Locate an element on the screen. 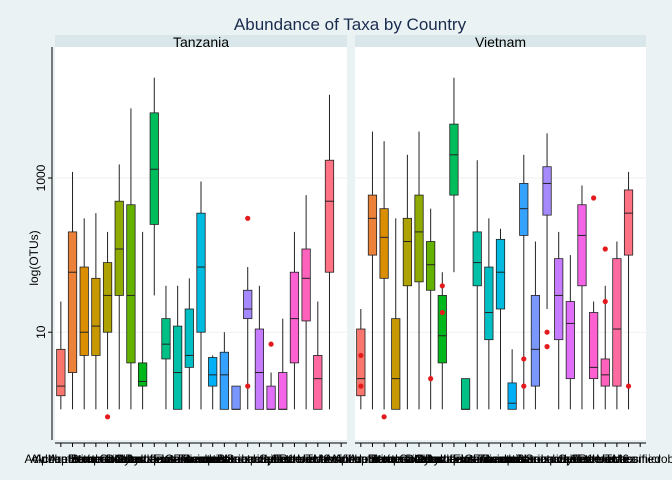 Image resolution: width=672 pixels, height=480 pixels. chart-title: Abundance of Taxa by Country is located at coordinates (350, 24).